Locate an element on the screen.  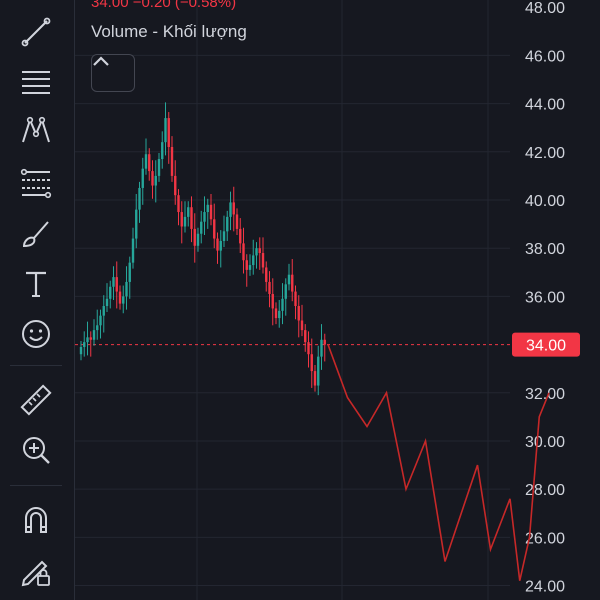
drawing-toolbar is located at coordinates (37, 300).